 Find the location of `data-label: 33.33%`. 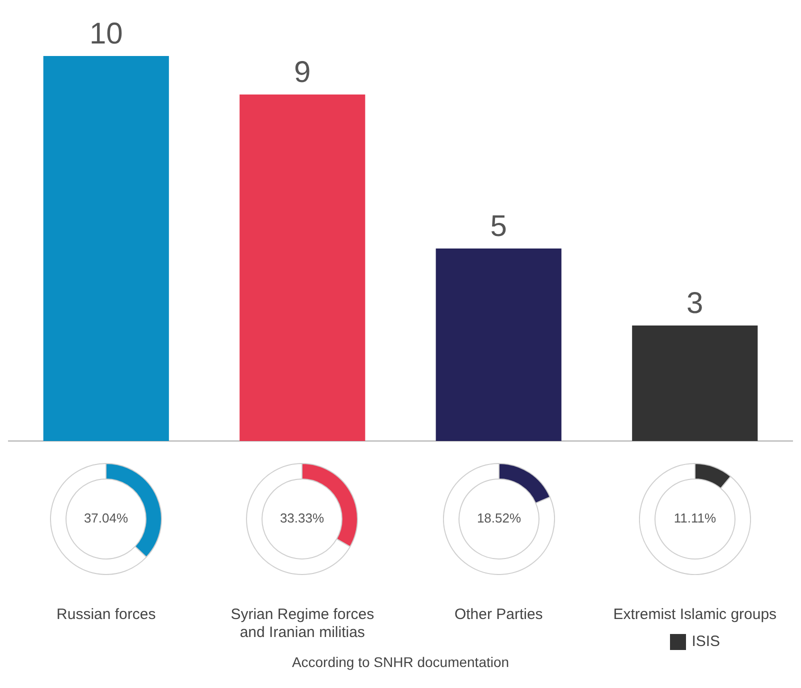

data-label: 33.33% is located at coordinates (302, 518).